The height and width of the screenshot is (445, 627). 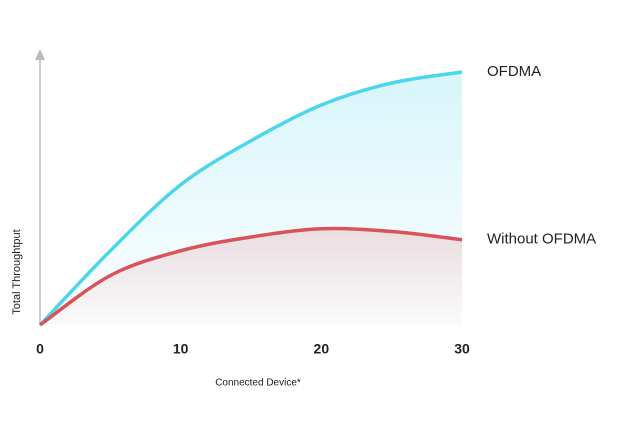 I want to click on y-axis-arrow, so click(x=40, y=54).